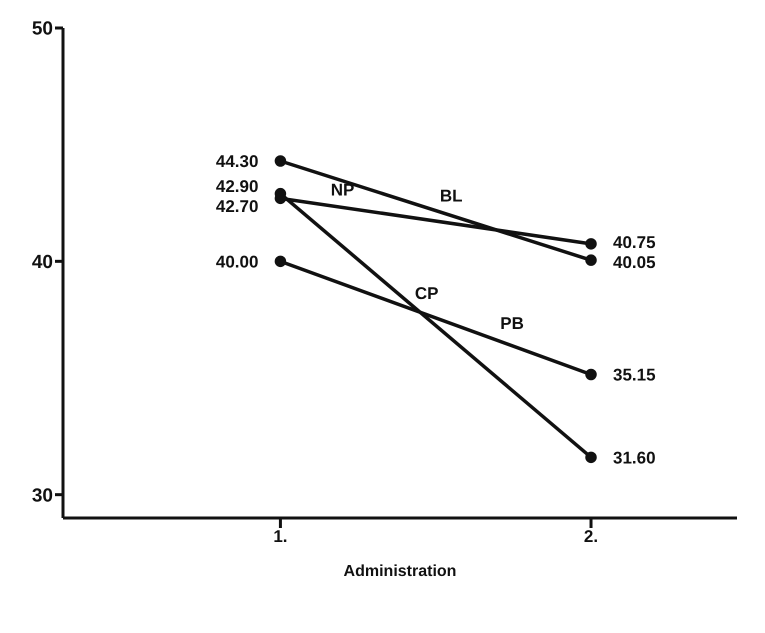 Image resolution: width=765 pixels, height=633 pixels. I want to click on series-label: BL, so click(451, 196).